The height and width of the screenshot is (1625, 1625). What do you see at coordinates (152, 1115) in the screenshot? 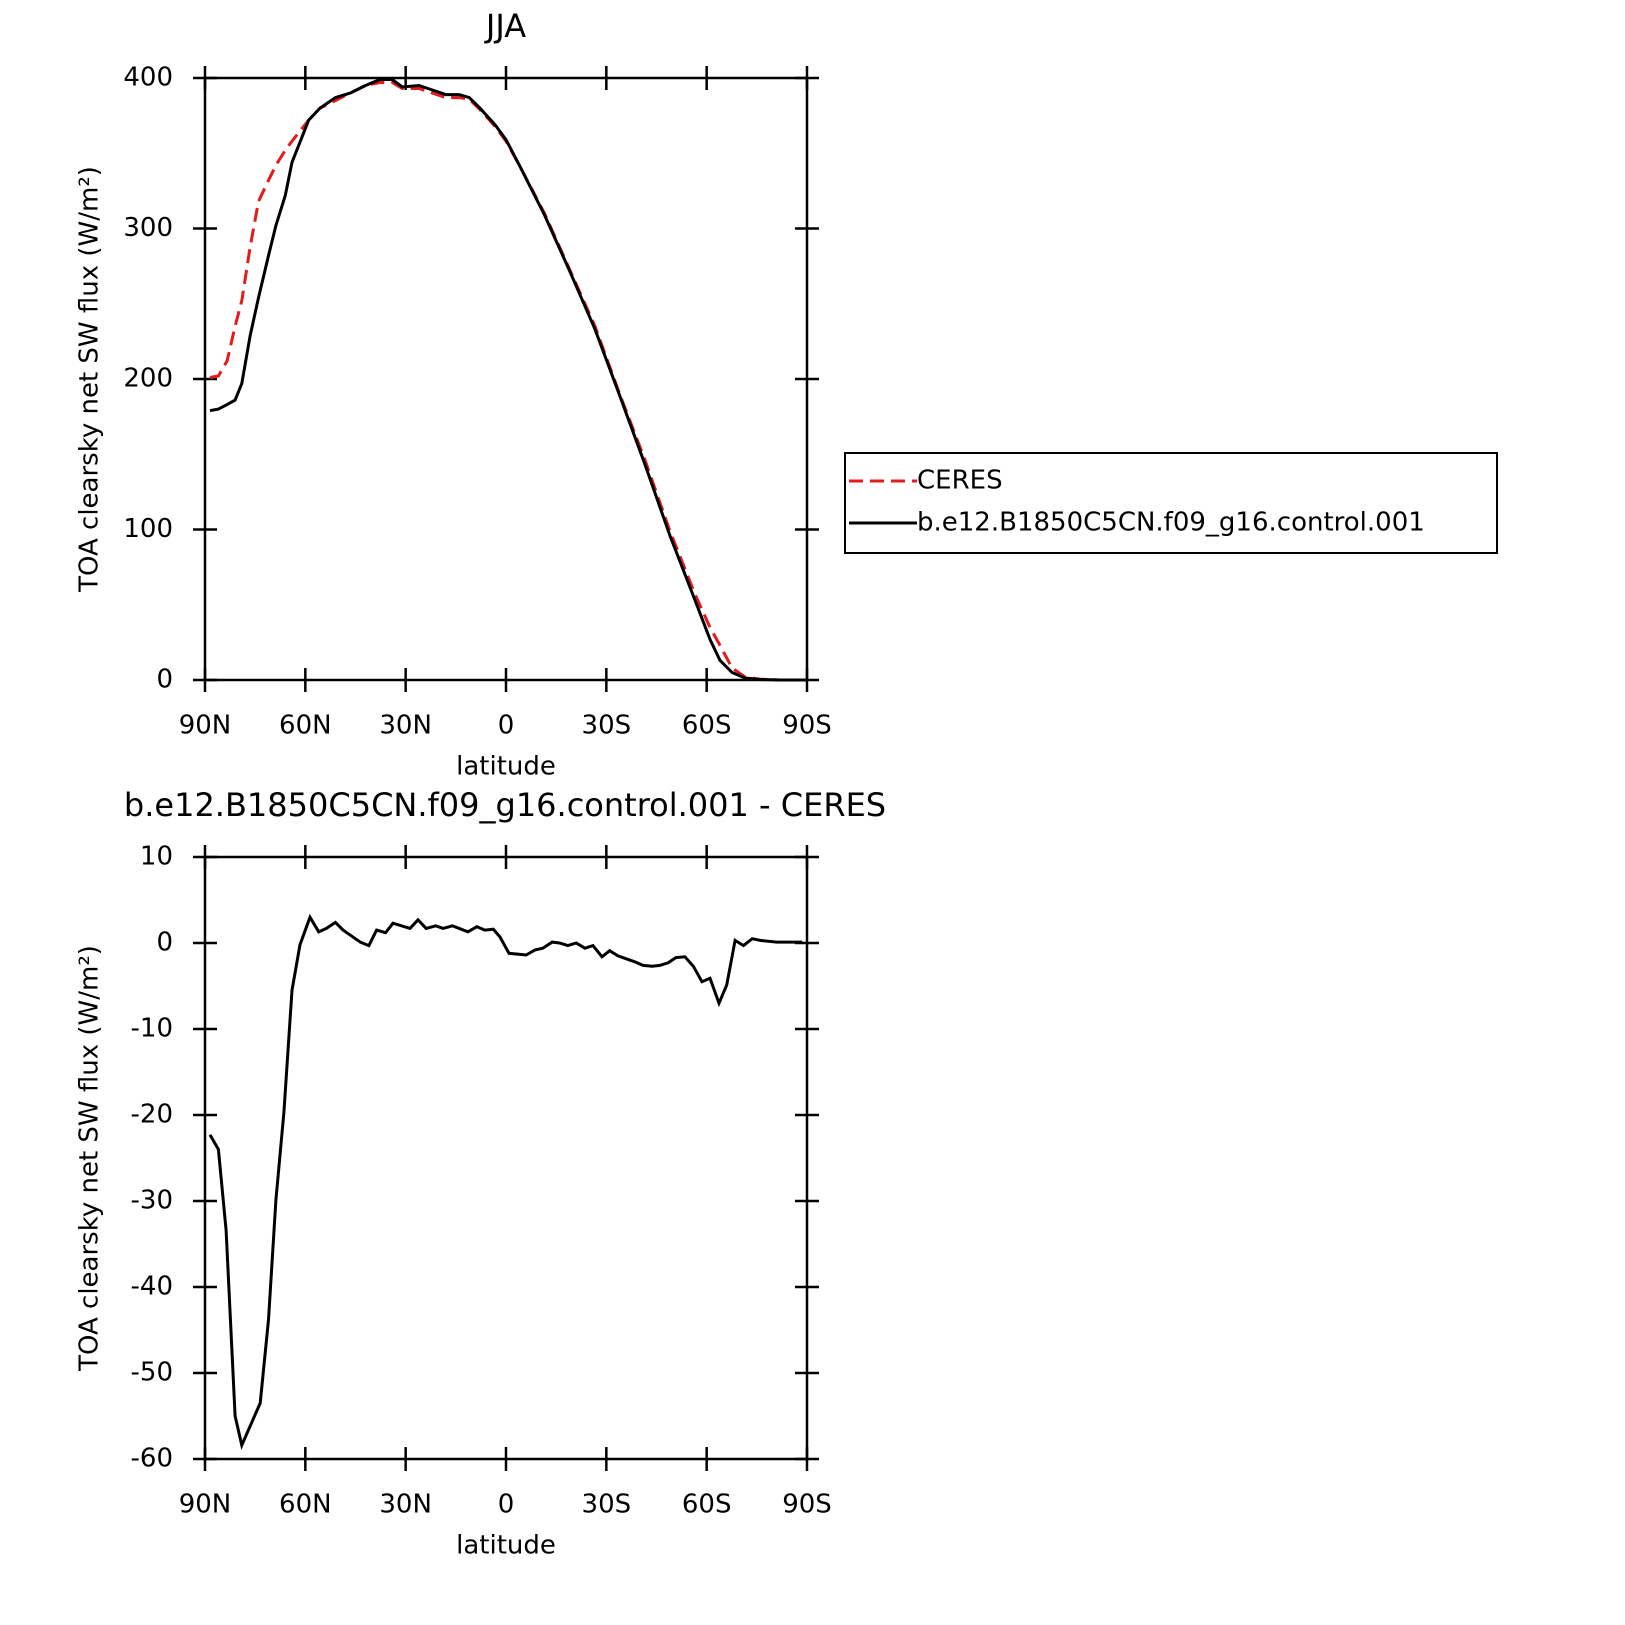
I see `y-tick-label: -20` at bounding box center [152, 1115].